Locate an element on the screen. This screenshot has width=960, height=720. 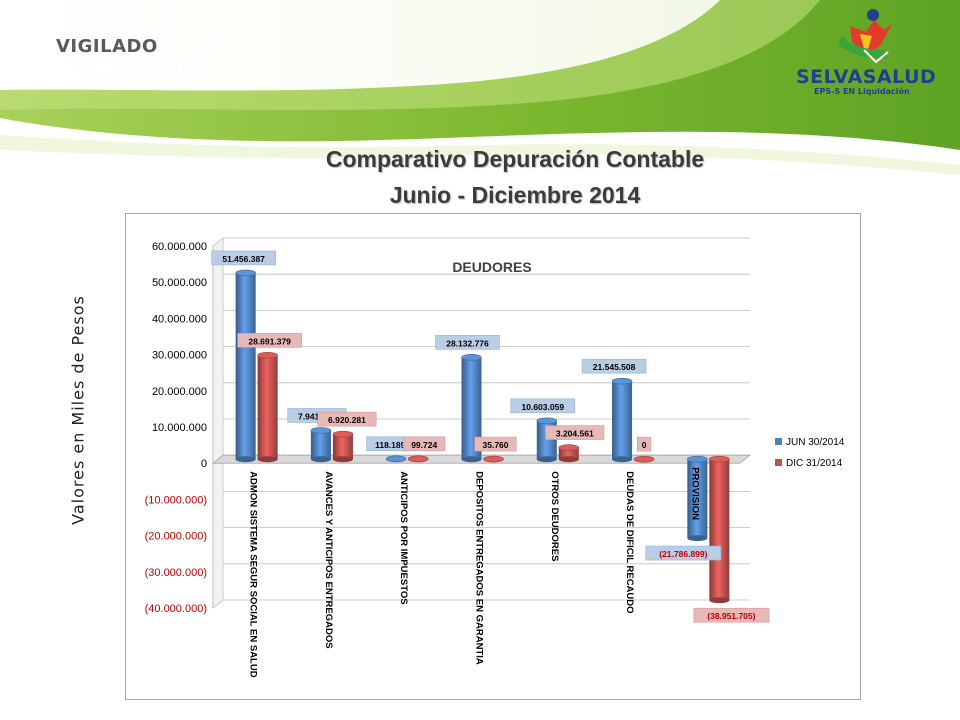
page-title: Comparativo Depuración Contable is located at coordinates (515, 159).